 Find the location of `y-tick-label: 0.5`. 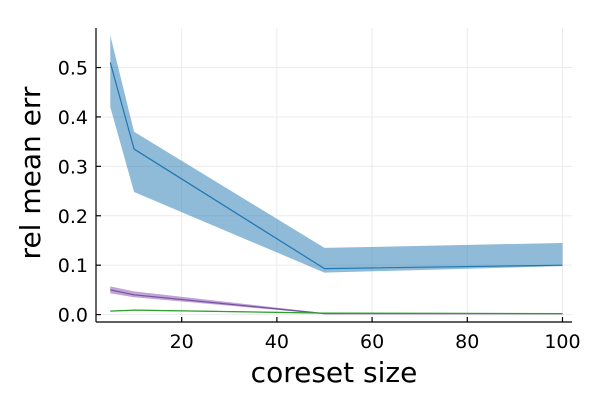

y-tick-label: 0.5 is located at coordinates (73, 69).